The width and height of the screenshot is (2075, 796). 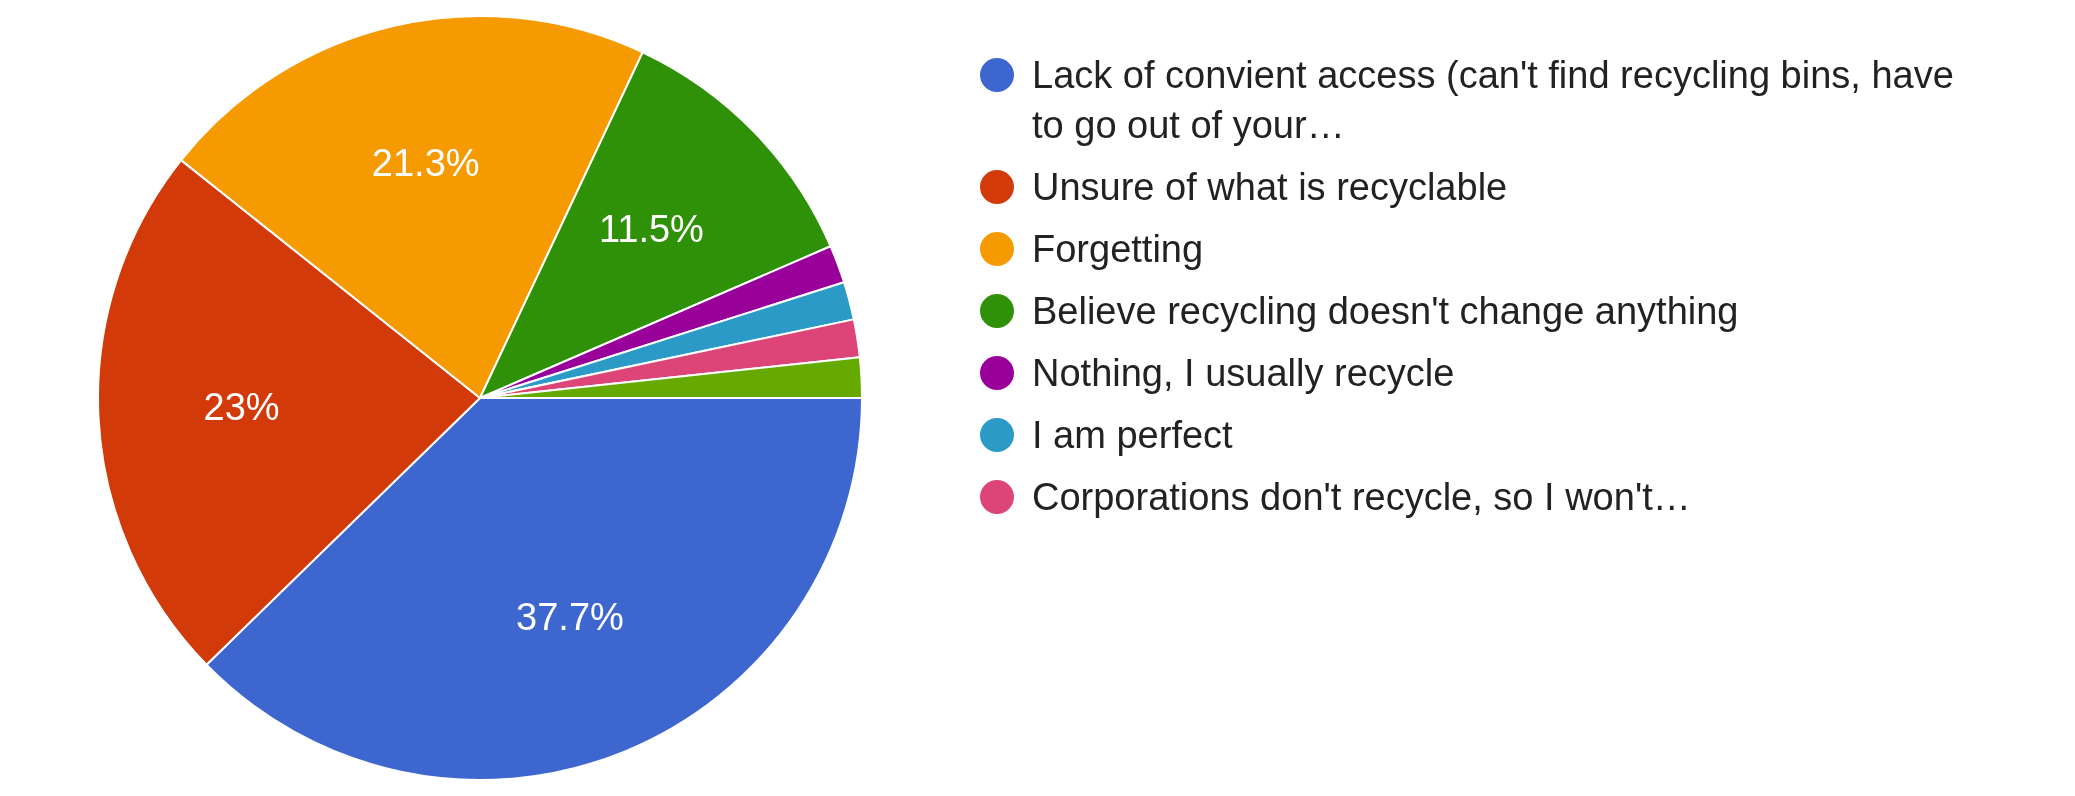 I want to click on legend-label: I am perfect, so click(x=1132, y=435).